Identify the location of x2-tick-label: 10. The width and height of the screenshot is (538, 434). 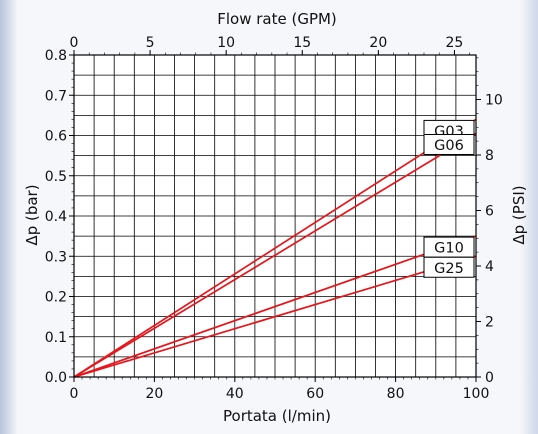
(226, 43).